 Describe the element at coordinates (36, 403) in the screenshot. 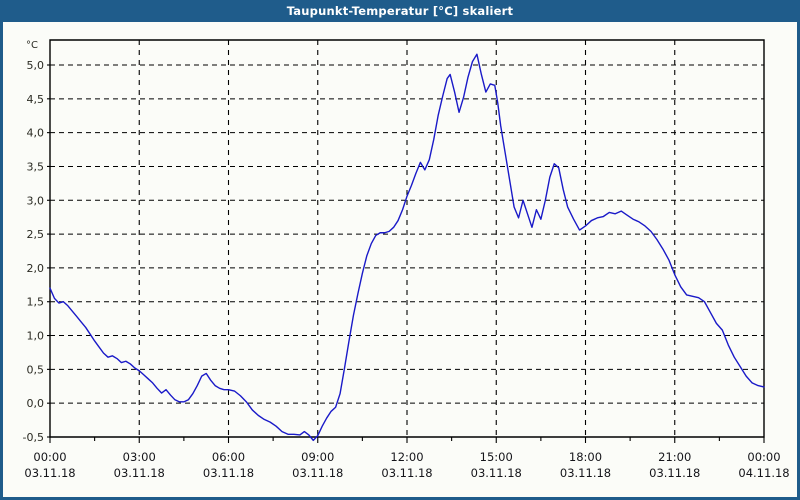

I see `y-axis-tick-label: 0,0` at that location.